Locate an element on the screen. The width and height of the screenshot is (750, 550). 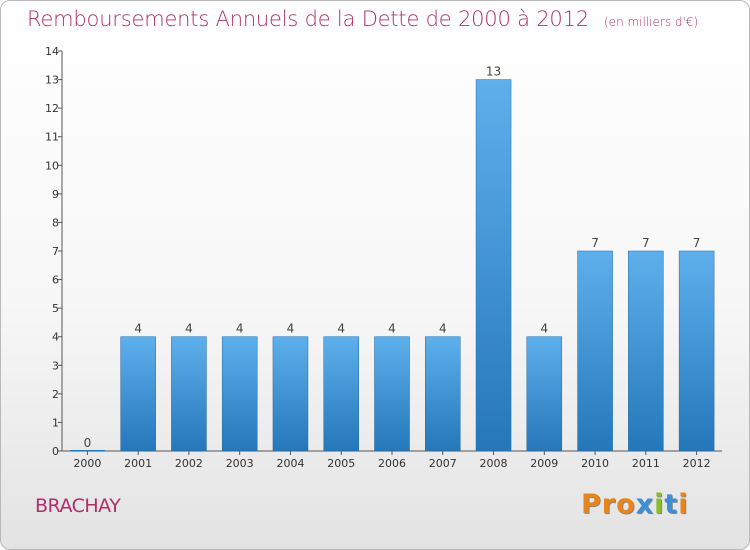
y-tick-label: 0 is located at coordinates (55, 451).